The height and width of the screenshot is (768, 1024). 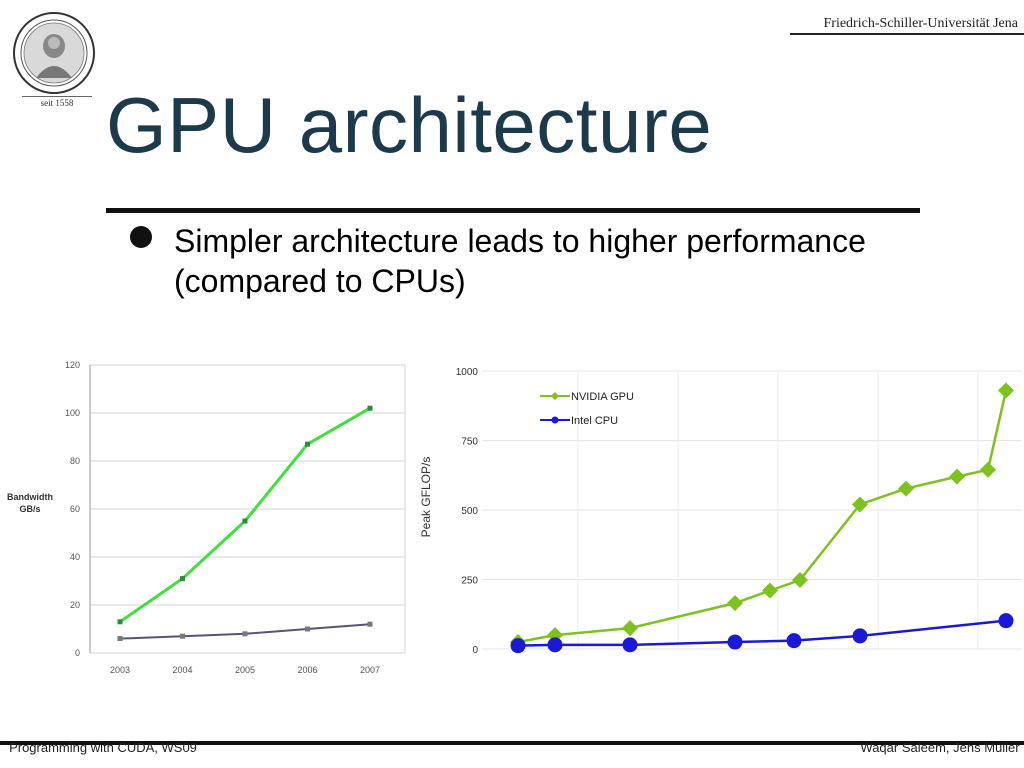 I want to click on y-axis-label: GB/s, so click(x=29, y=509).